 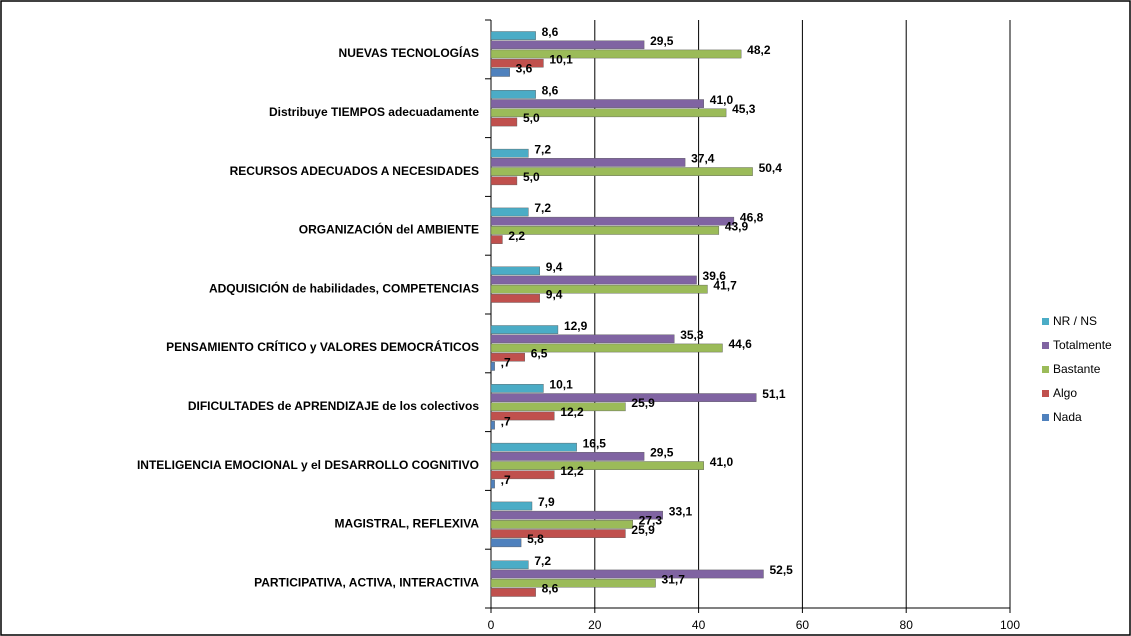 What do you see at coordinates (1077, 369) in the screenshot?
I see `legend-label: Bastante` at bounding box center [1077, 369].